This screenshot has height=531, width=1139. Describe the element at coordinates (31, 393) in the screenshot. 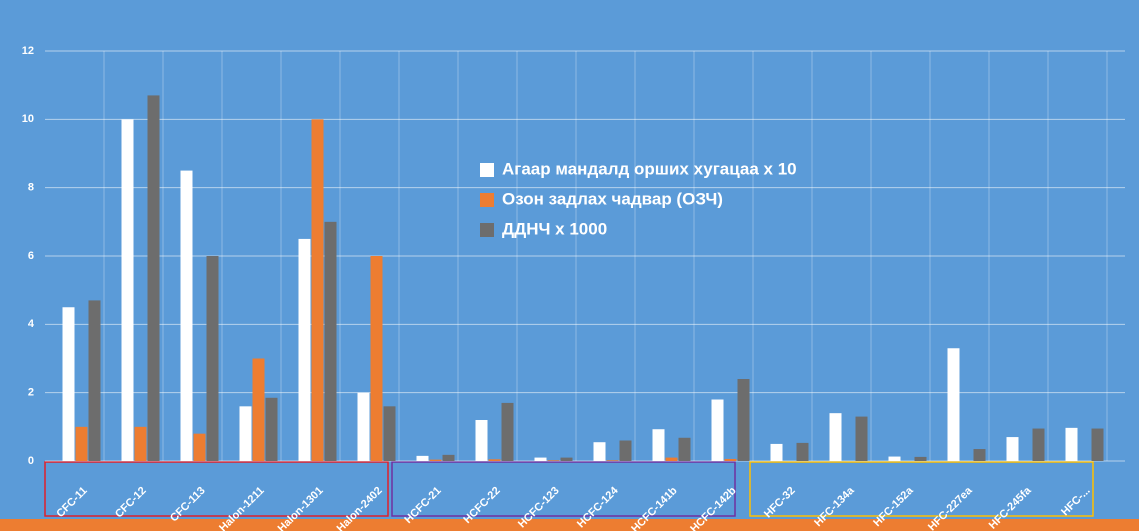

I see `y-tick-label: 2` at that location.